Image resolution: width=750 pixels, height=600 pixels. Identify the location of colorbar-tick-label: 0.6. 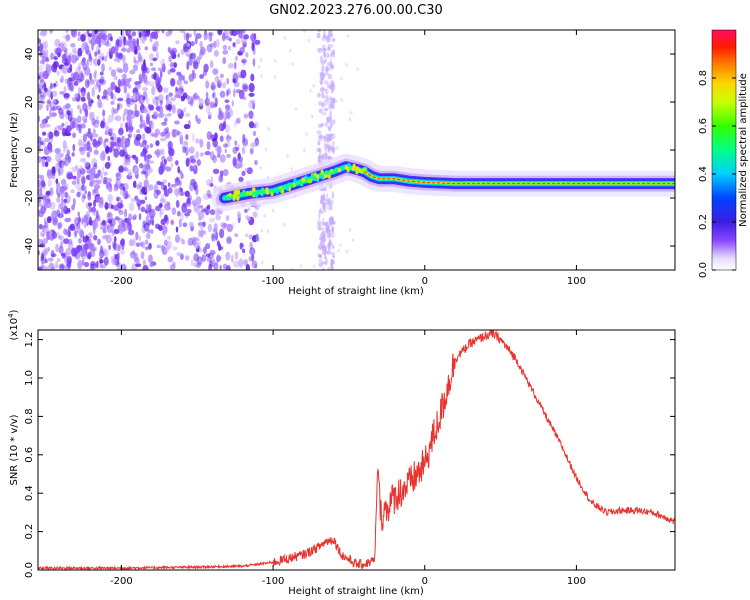
(703, 126).